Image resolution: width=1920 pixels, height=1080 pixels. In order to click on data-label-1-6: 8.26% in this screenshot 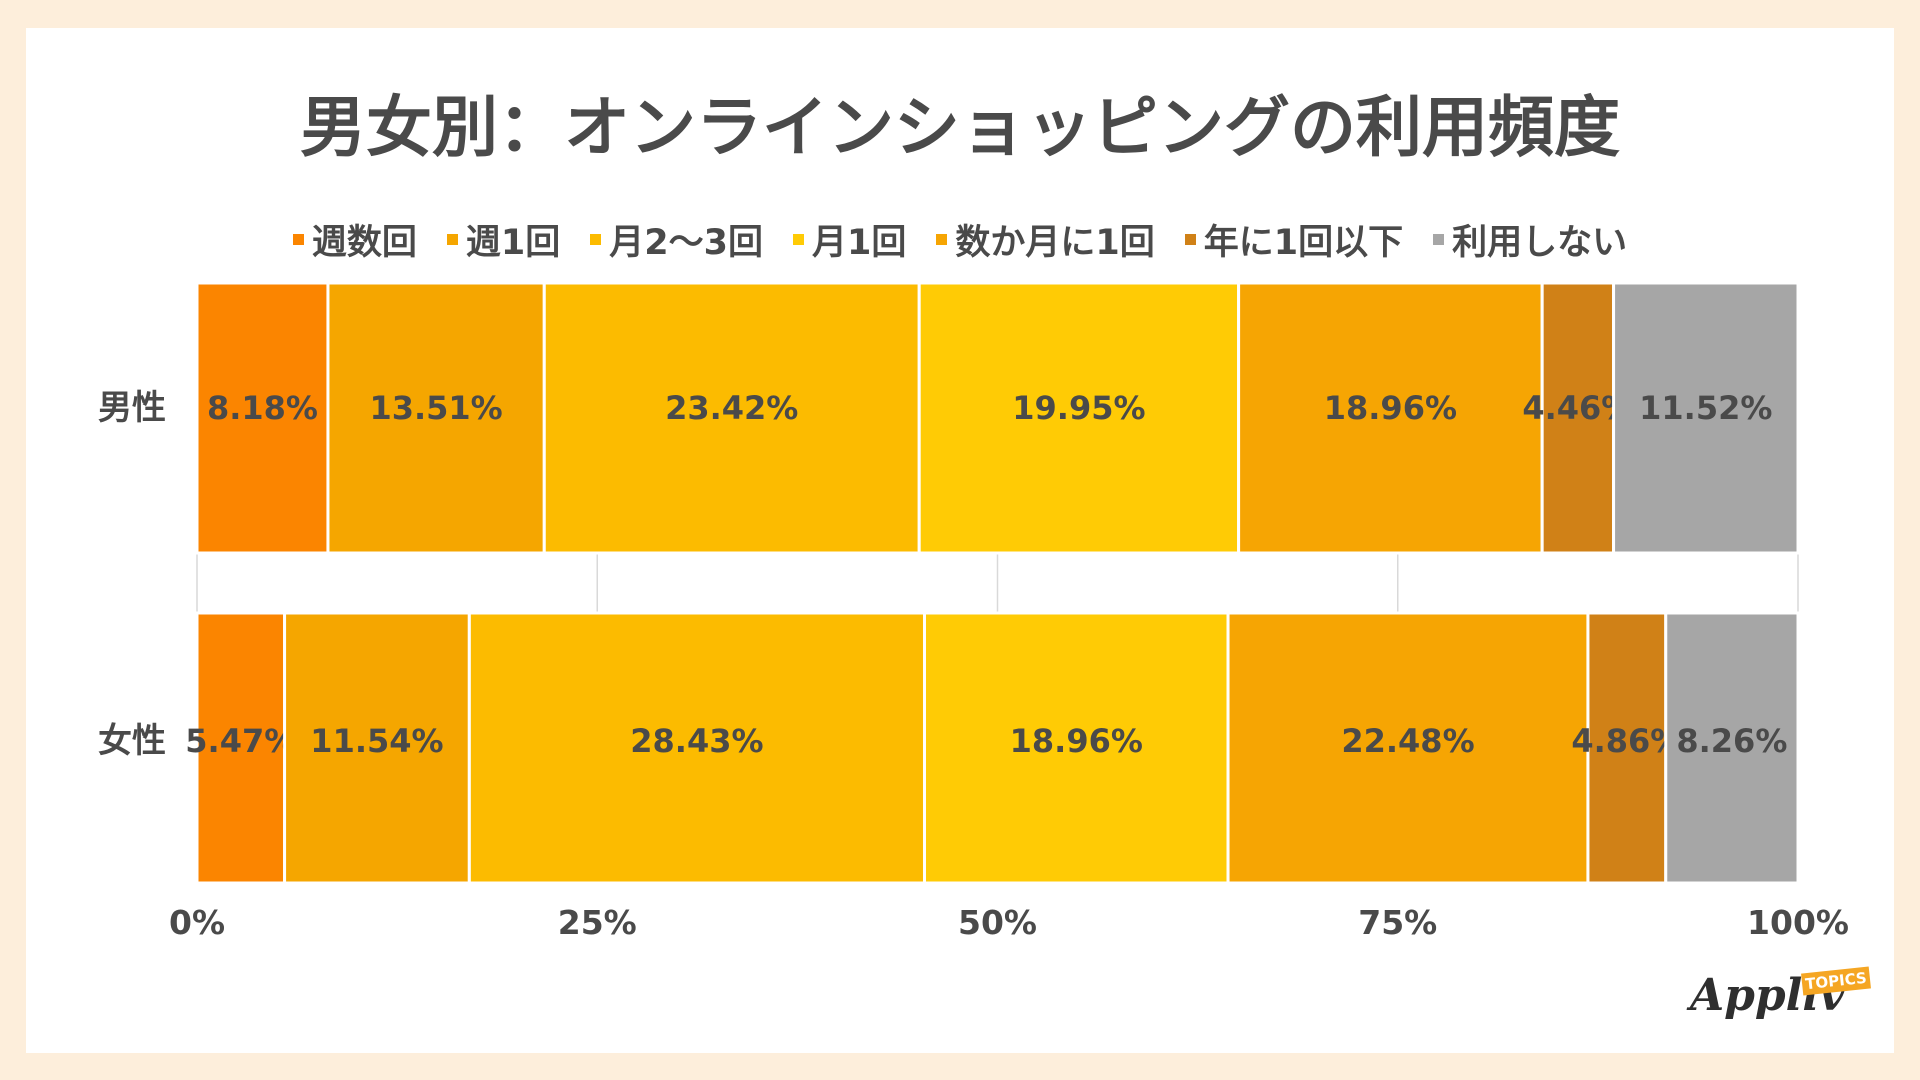, I will do `click(1731, 741)`.